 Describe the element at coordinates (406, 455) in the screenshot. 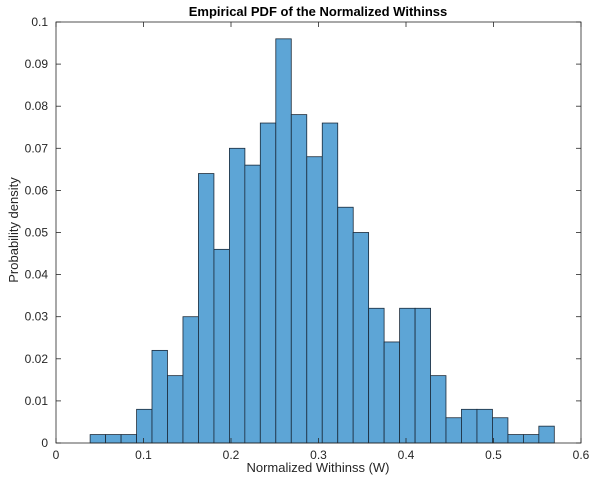

I see `x-tick-label: 0.4` at that location.